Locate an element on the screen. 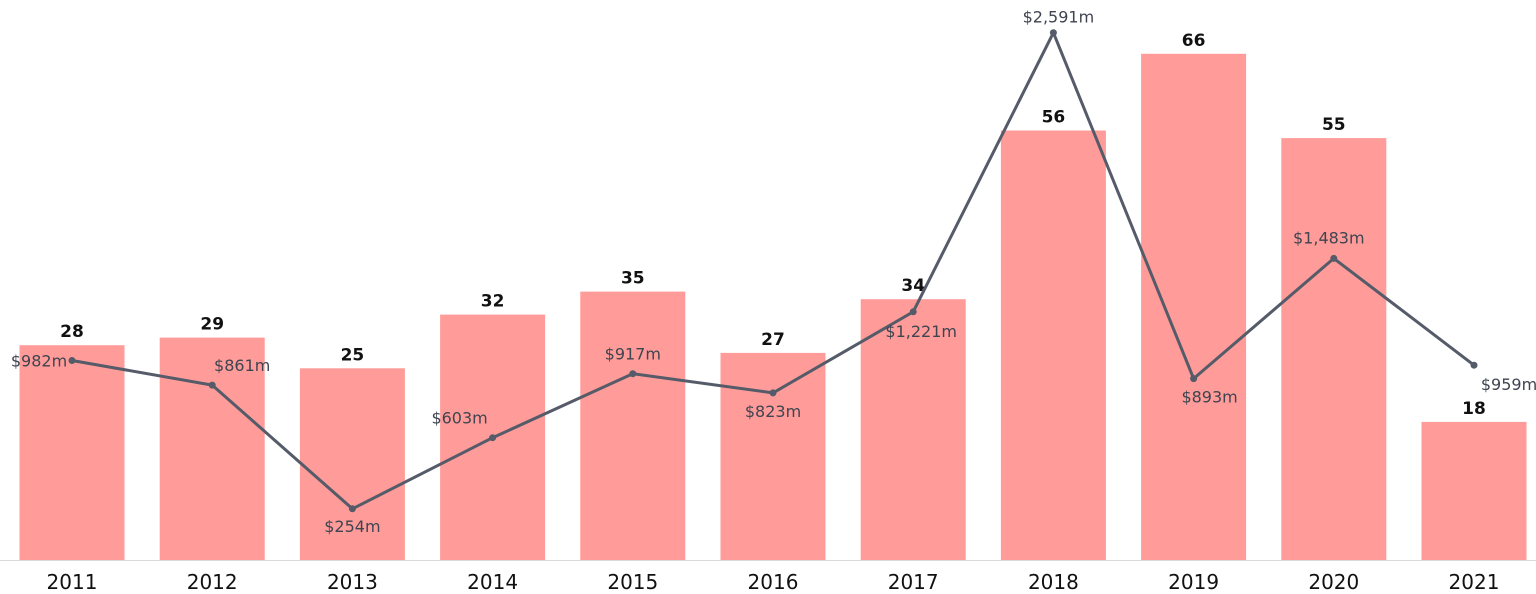  x-tick-2014: 2014 is located at coordinates (492, 582).